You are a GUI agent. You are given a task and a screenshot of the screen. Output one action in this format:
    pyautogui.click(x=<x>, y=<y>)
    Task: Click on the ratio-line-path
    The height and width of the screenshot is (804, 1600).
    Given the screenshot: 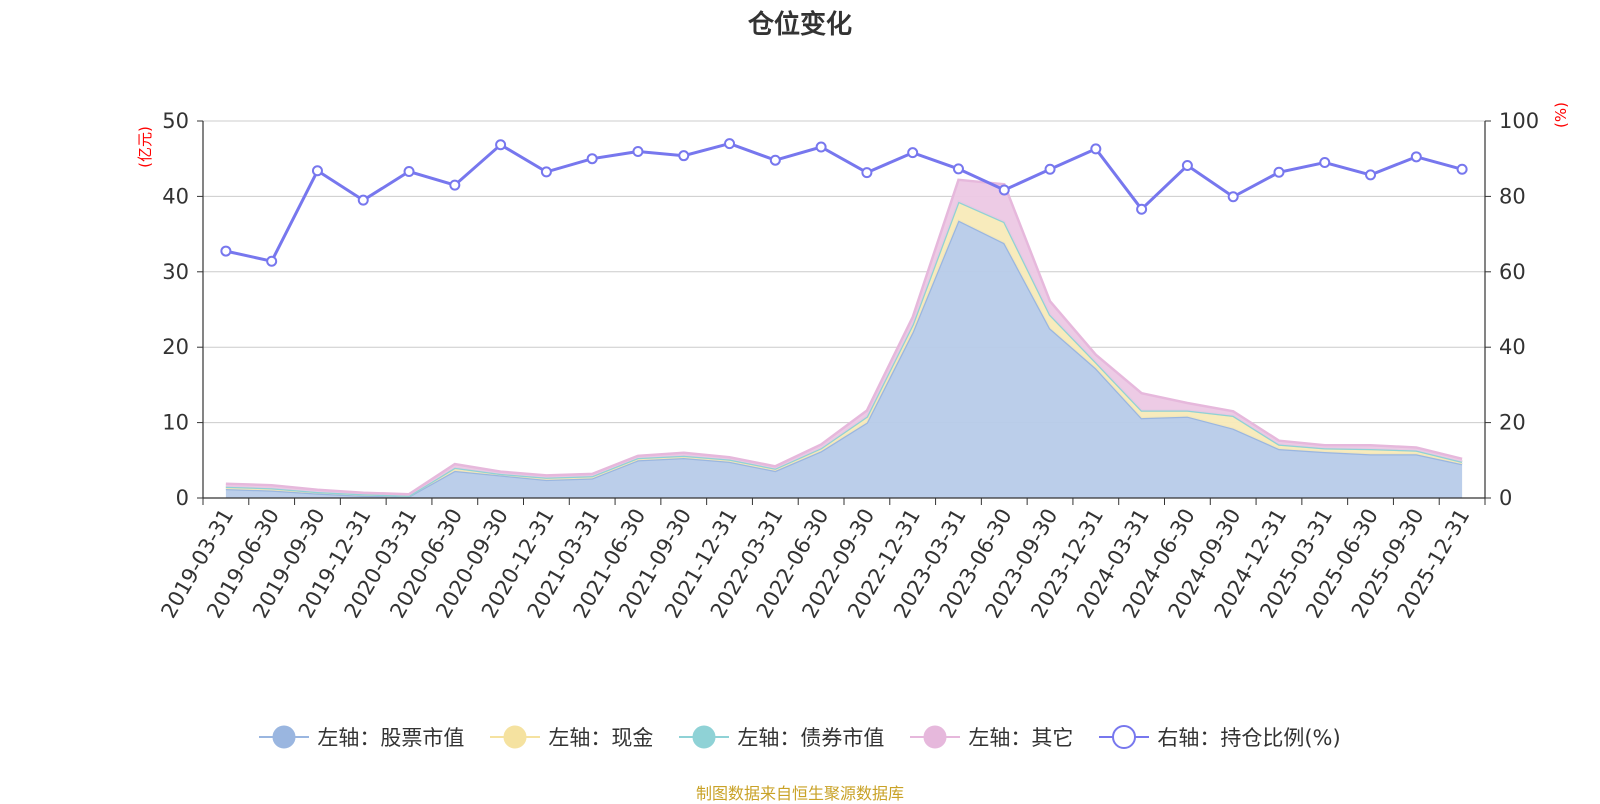 What is the action you would take?
    pyautogui.click(x=844, y=202)
    